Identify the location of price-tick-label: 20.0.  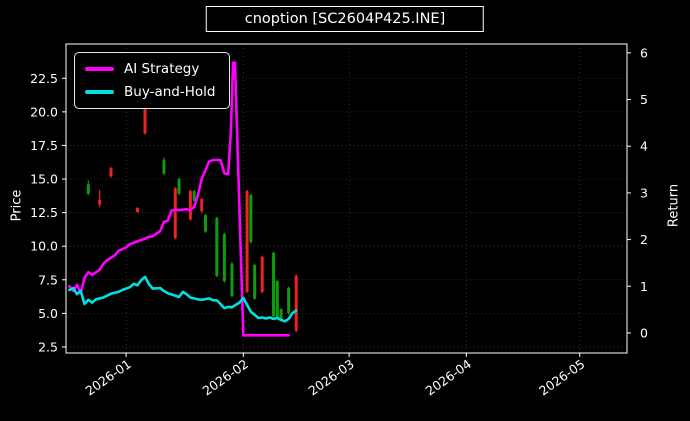
(44, 111).